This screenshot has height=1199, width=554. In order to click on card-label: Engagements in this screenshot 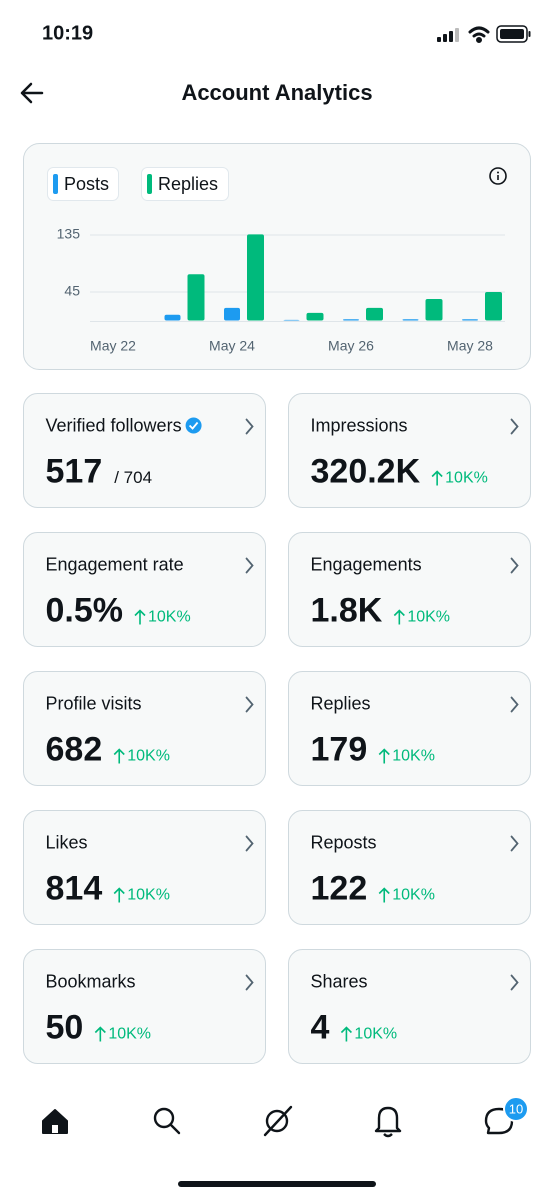, I will do `click(366, 564)`.